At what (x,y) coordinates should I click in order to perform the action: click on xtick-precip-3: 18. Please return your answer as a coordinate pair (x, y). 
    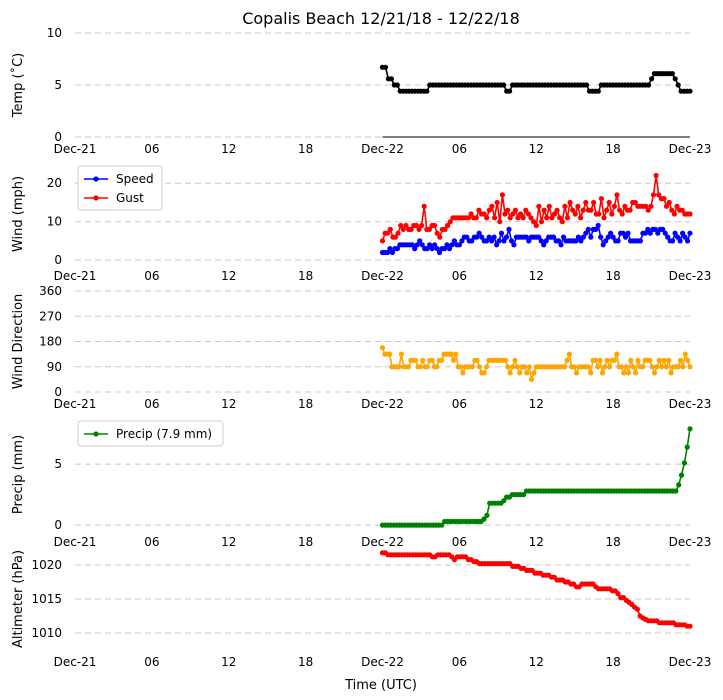
    Looking at the image, I should click on (305, 542).